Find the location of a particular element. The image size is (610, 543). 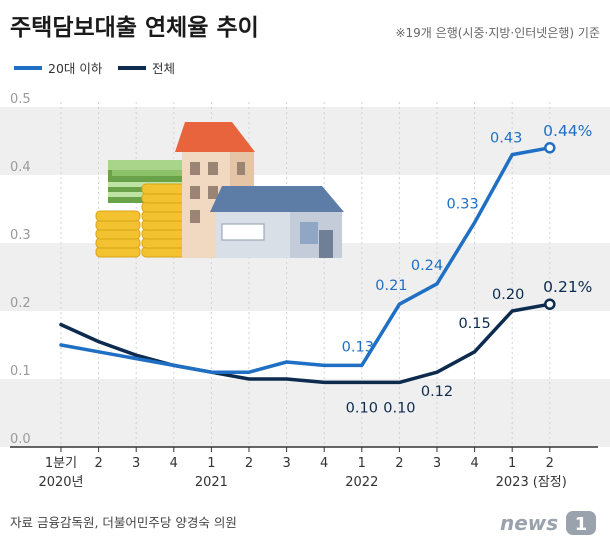

x-year-label: (잠정) is located at coordinates (550, 482).